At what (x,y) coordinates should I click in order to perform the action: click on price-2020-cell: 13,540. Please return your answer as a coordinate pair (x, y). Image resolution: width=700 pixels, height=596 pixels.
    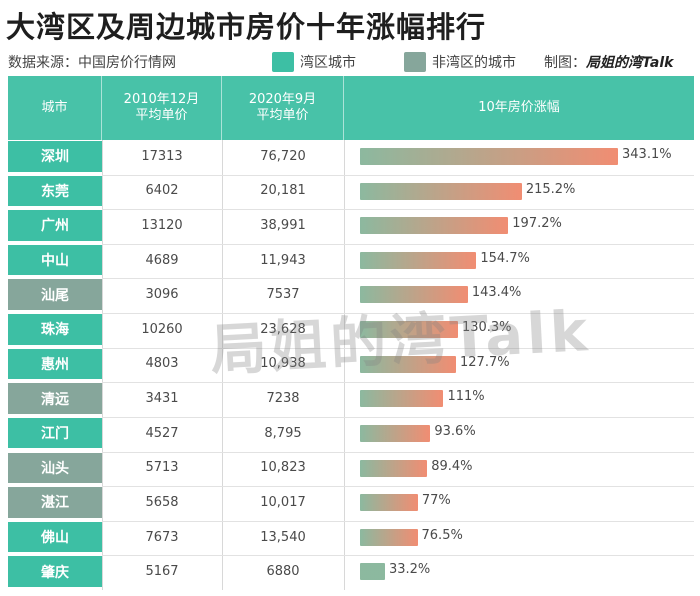
    Looking at the image, I should click on (283, 537).